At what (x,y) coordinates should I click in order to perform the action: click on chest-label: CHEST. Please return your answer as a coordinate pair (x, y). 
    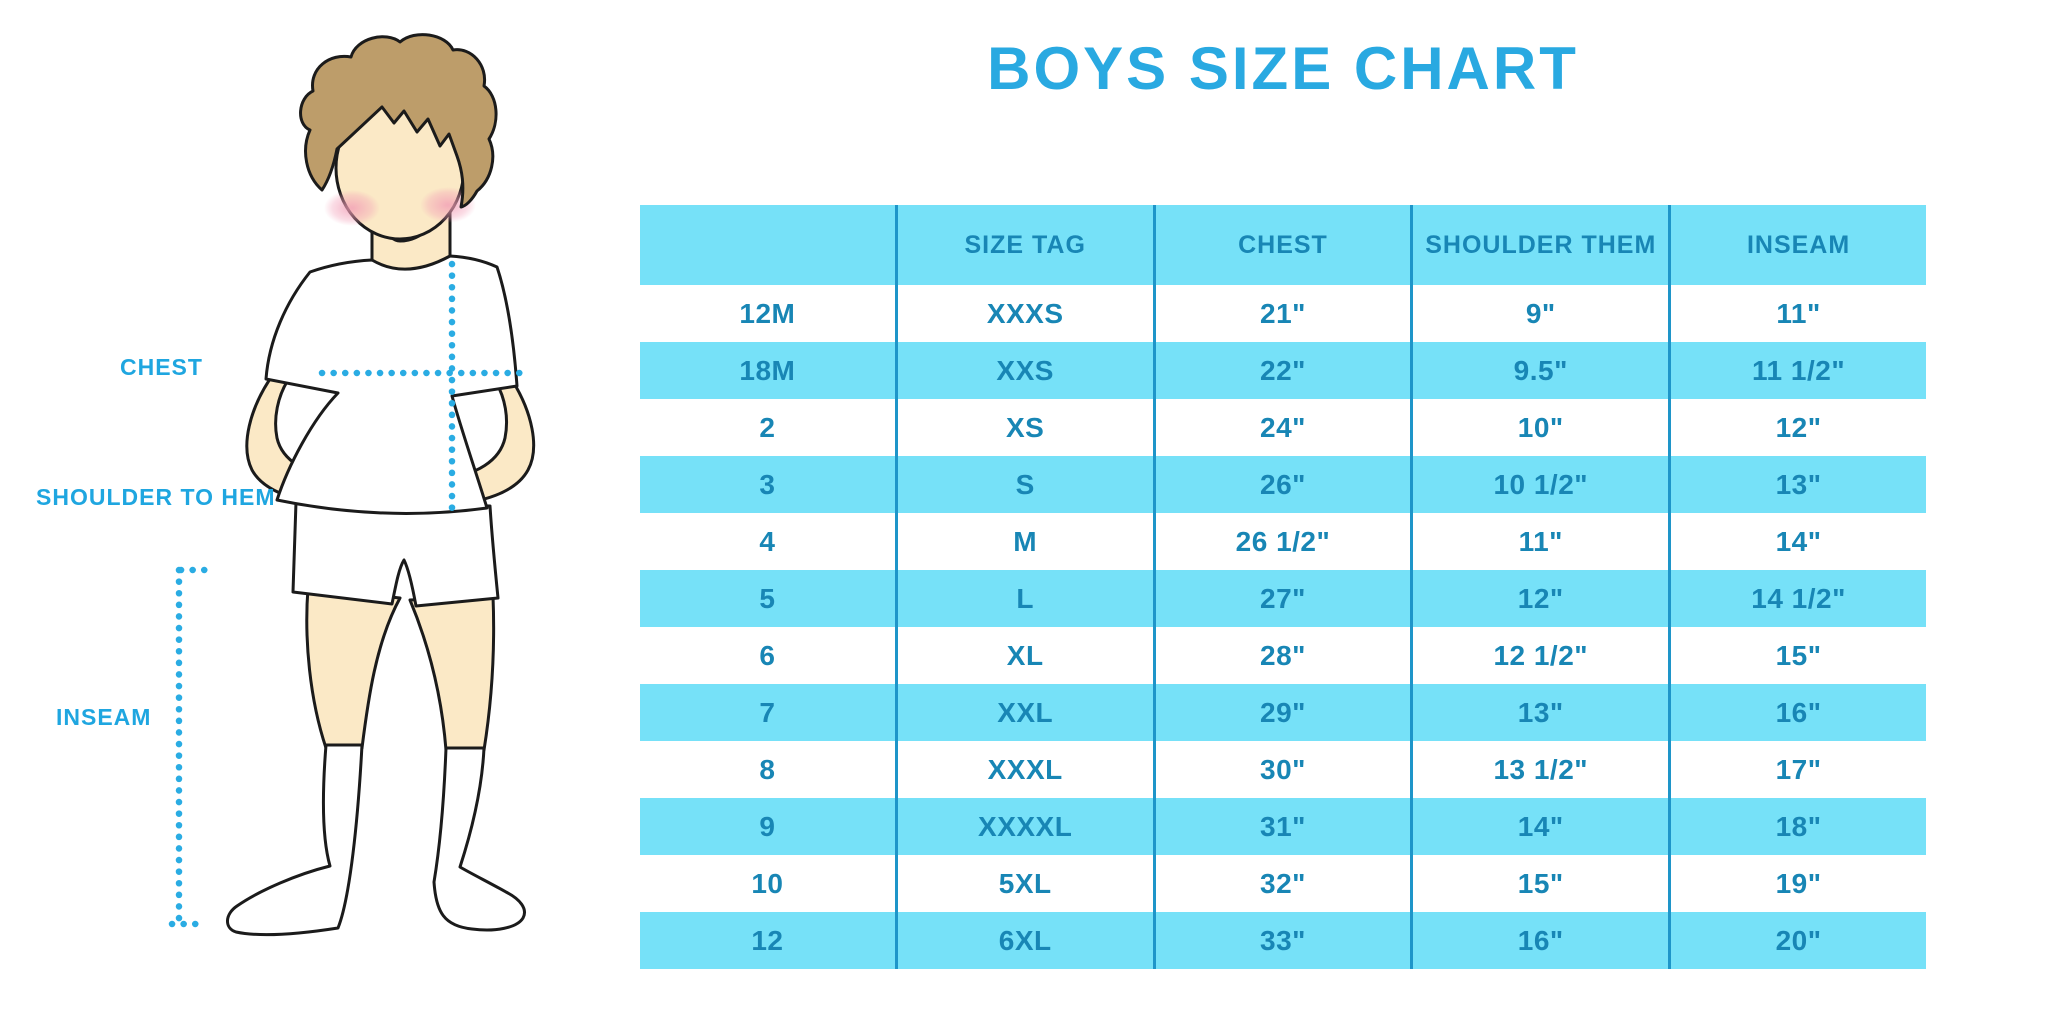
    Looking at the image, I should click on (161, 367).